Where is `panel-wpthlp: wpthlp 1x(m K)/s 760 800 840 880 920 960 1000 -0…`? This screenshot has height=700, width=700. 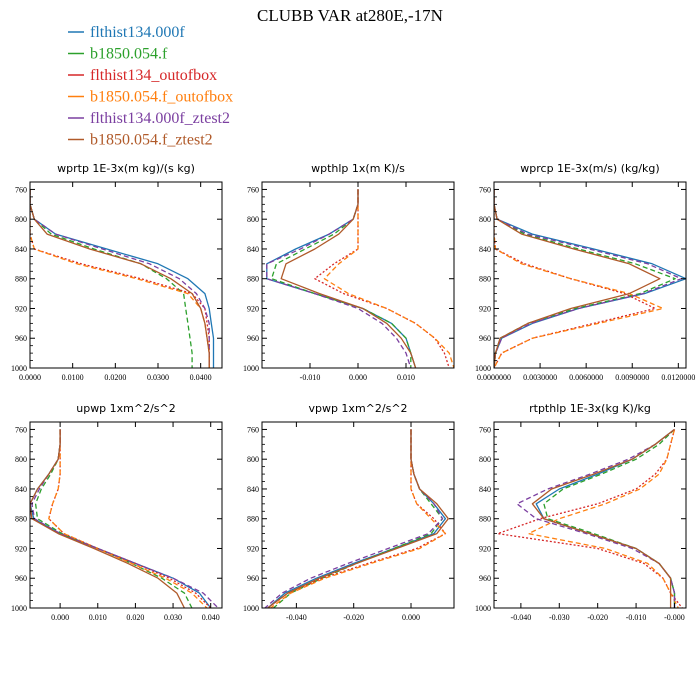 panel-wpthlp: wpthlp 1x(m K)/s 760 800 840 880 920 960 1000 -0… is located at coordinates (349, 272).